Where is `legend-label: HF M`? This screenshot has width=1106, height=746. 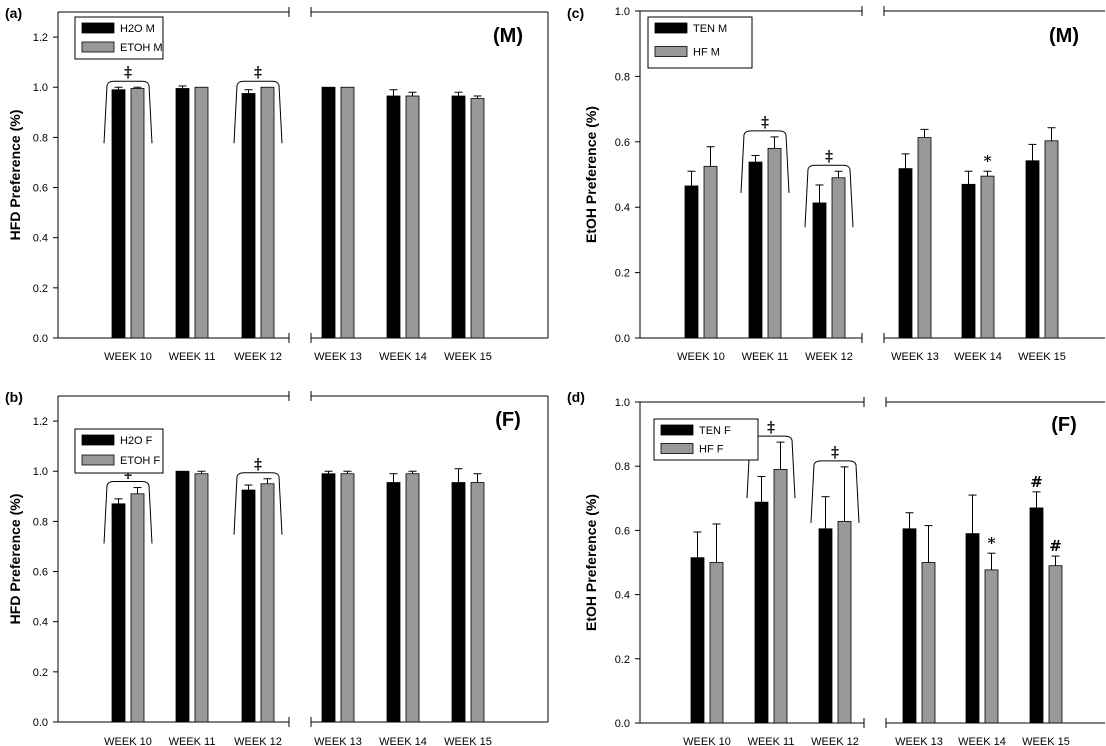
legend-label: HF M is located at coordinates (706, 53).